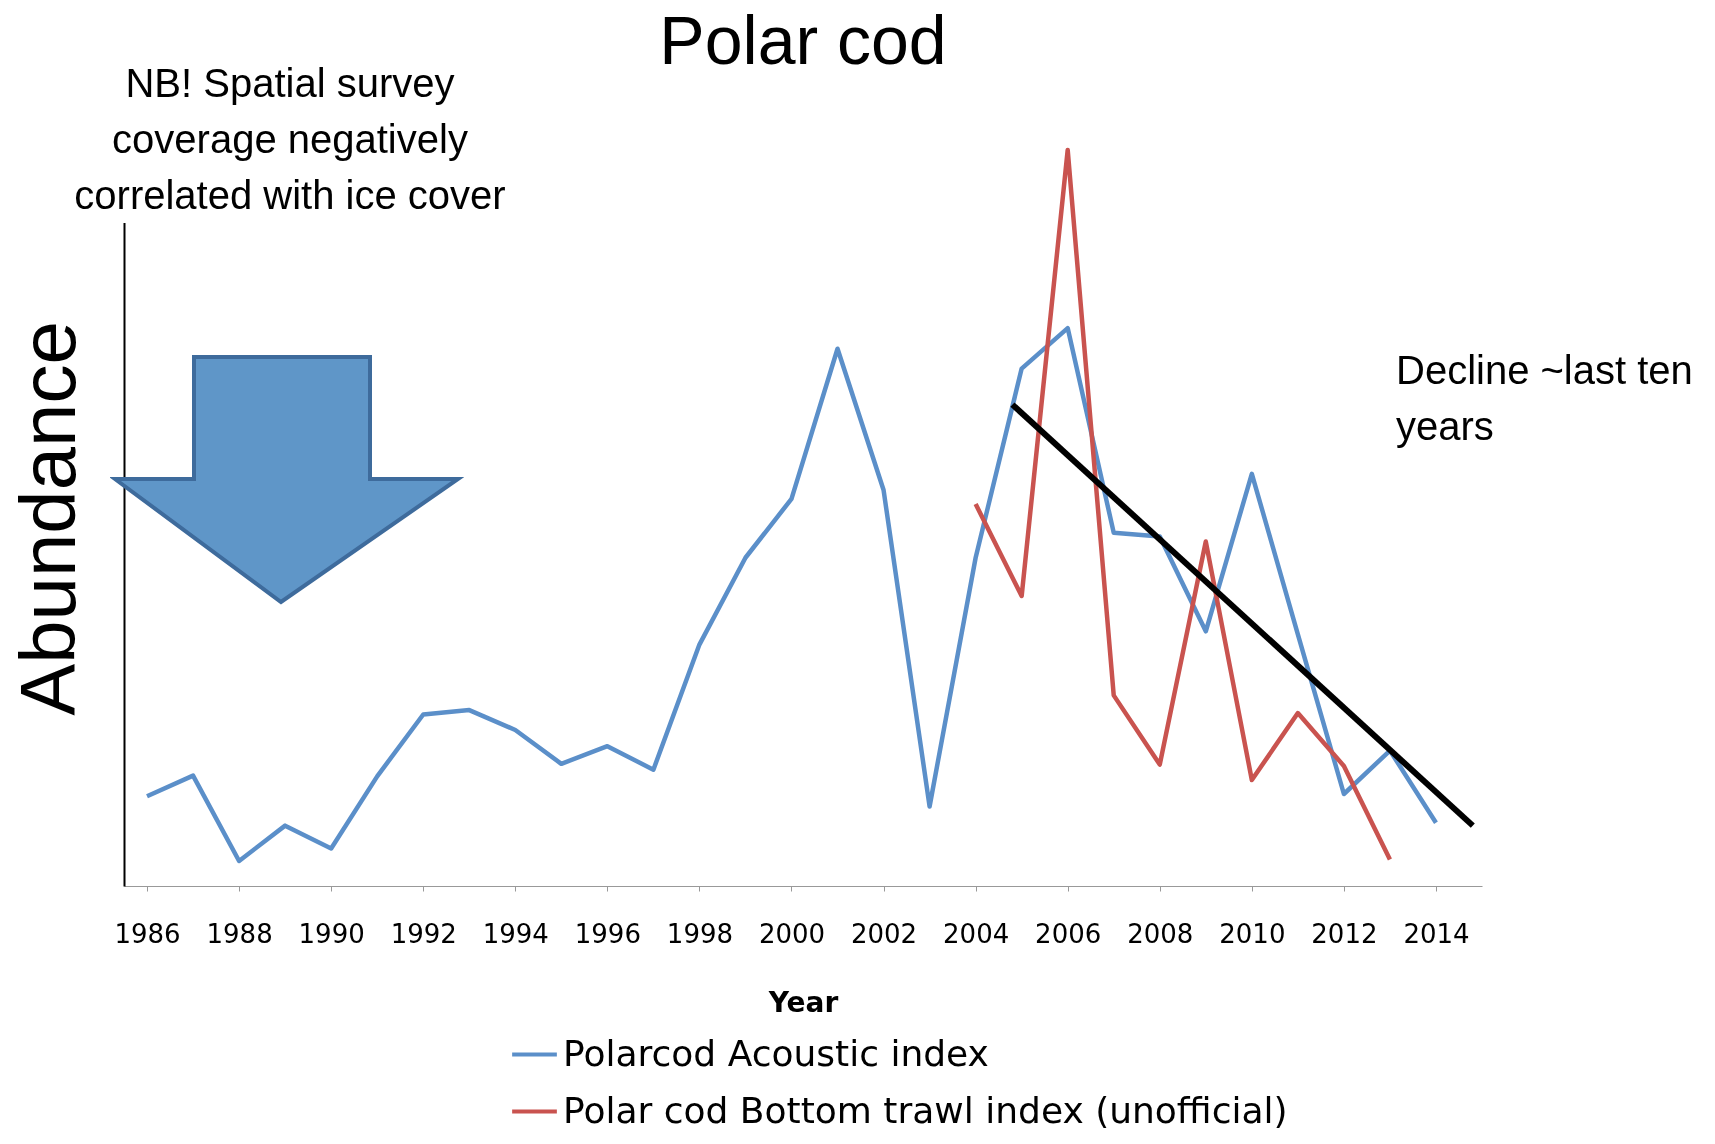  What do you see at coordinates (884, 933) in the screenshot?
I see `x-tick-label: 2002` at bounding box center [884, 933].